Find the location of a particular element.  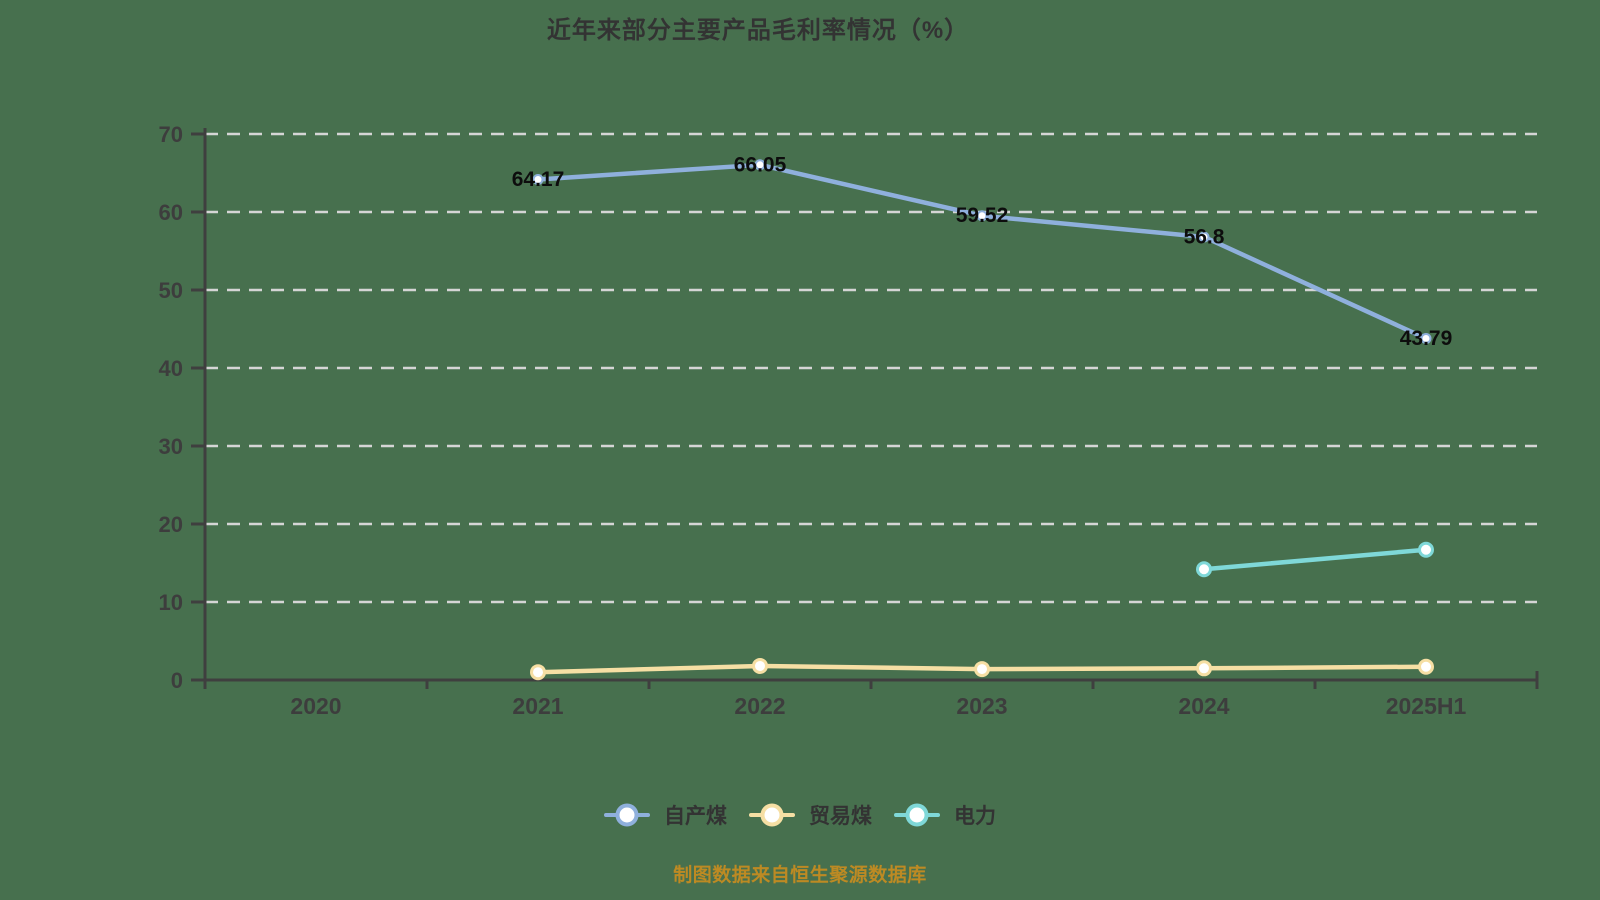

data-source-note: 制图数据来自恒生聚源数据库 is located at coordinates (800, 875).